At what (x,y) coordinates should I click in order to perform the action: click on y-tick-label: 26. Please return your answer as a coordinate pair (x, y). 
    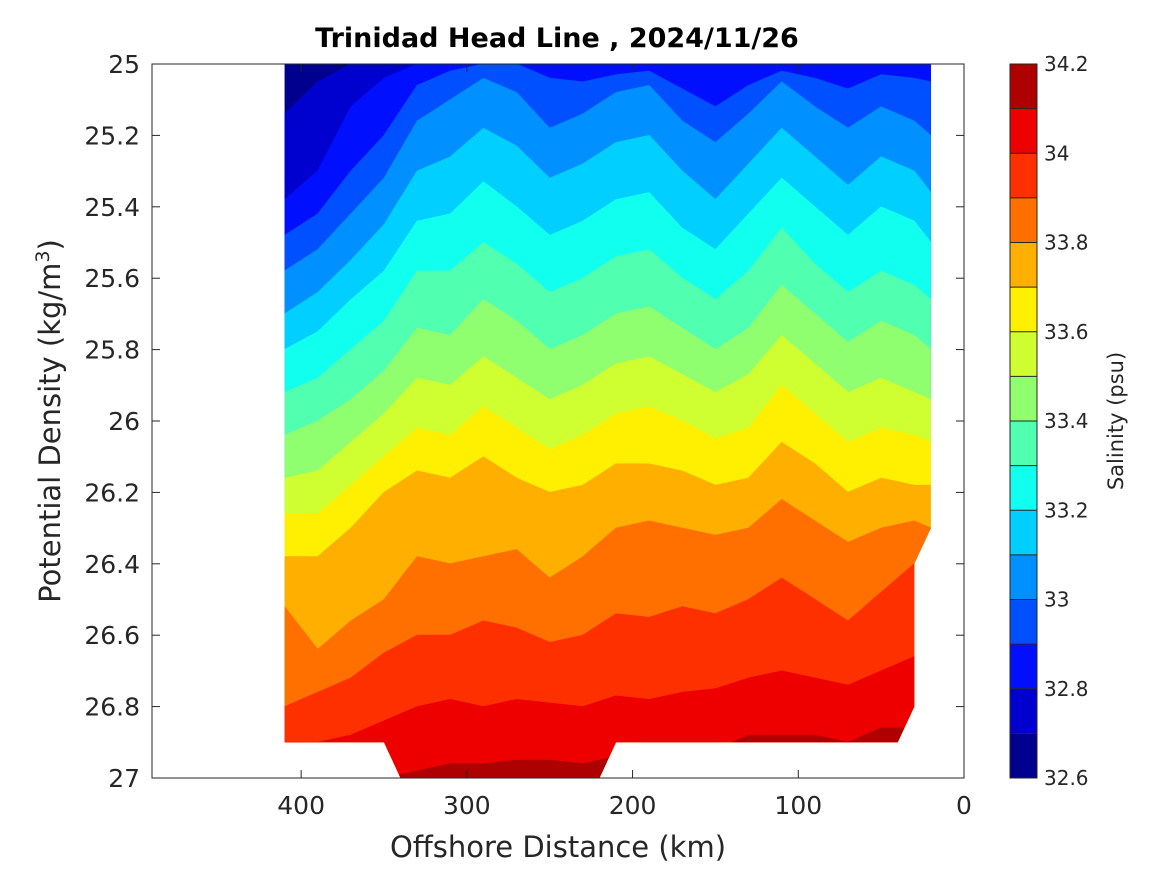
    Looking at the image, I should click on (124, 421).